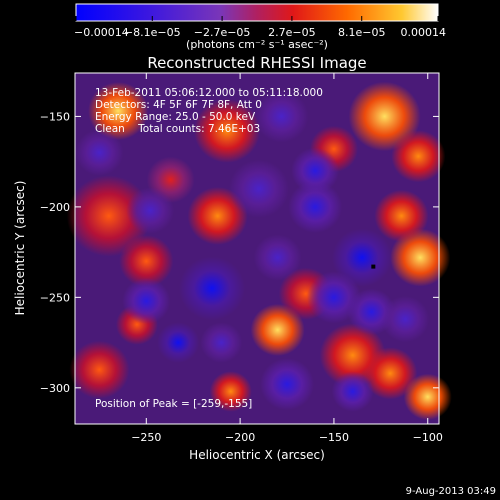 Image resolution: width=500 pixels, height=500 pixels. Describe the element at coordinates (177, 129) in the screenshot. I see `info-counts: Clean Total counts: 7.46E+03` at that location.